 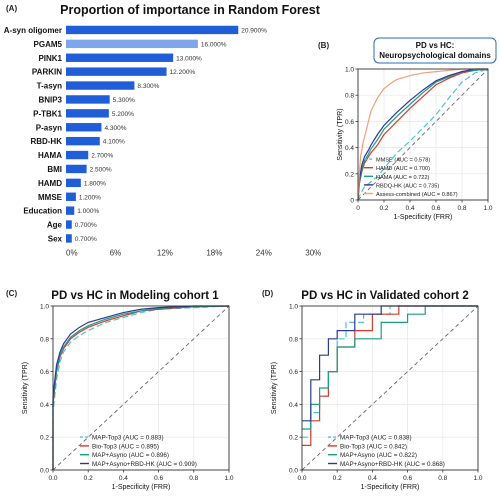 What do you see at coordinates (49, 86) in the screenshot?
I see `category-label: T-asyn` at bounding box center [49, 86].